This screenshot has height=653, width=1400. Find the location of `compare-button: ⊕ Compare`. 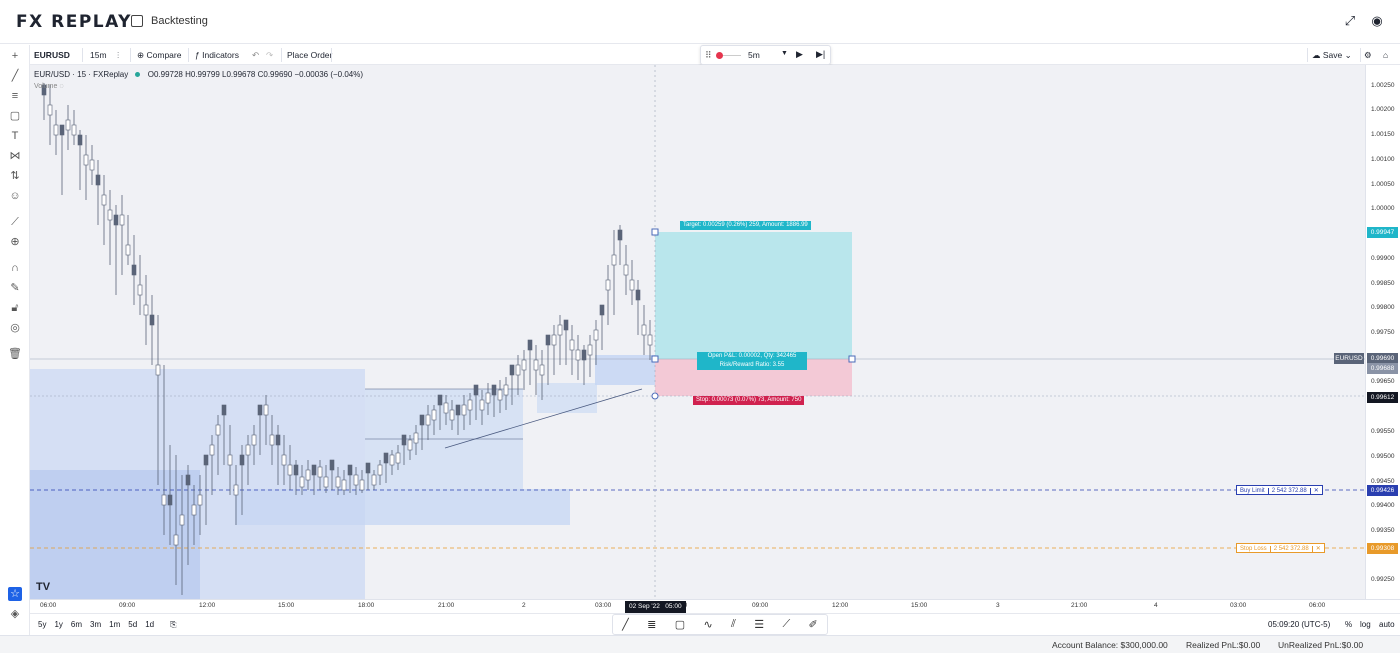

compare-button: ⊕ Compare is located at coordinates (159, 55).